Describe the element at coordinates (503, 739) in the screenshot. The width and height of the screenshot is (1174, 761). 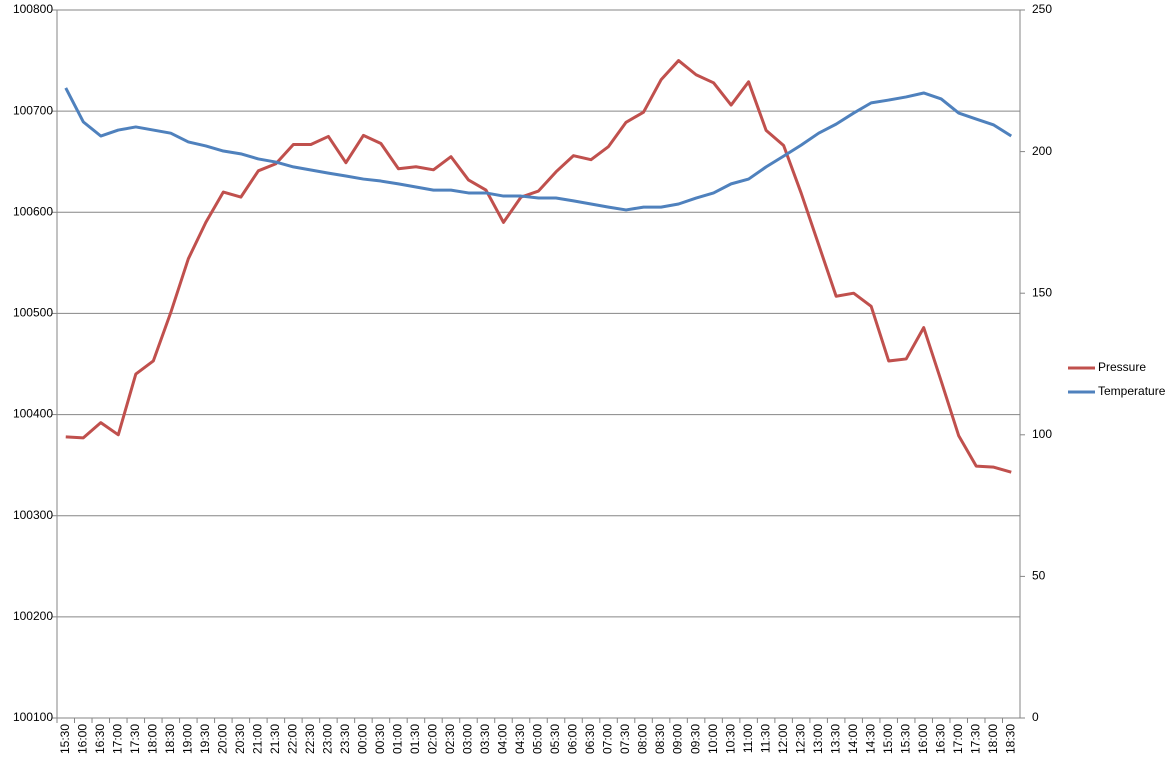
I see `x-tick-label: 04:00` at that location.